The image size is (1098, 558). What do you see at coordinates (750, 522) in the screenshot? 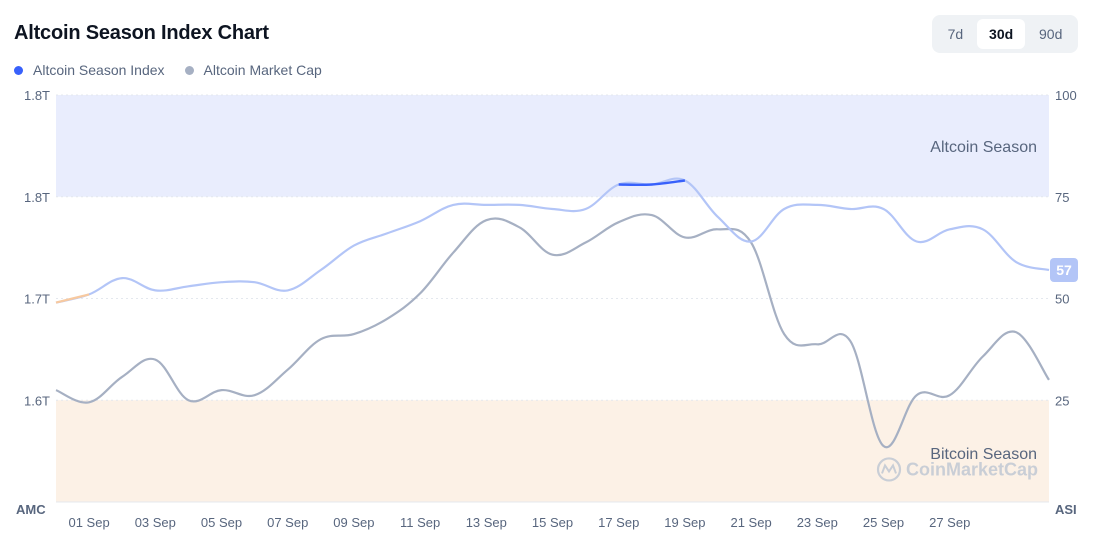
I see `x-tick-label: 21 Sep` at bounding box center [750, 522].